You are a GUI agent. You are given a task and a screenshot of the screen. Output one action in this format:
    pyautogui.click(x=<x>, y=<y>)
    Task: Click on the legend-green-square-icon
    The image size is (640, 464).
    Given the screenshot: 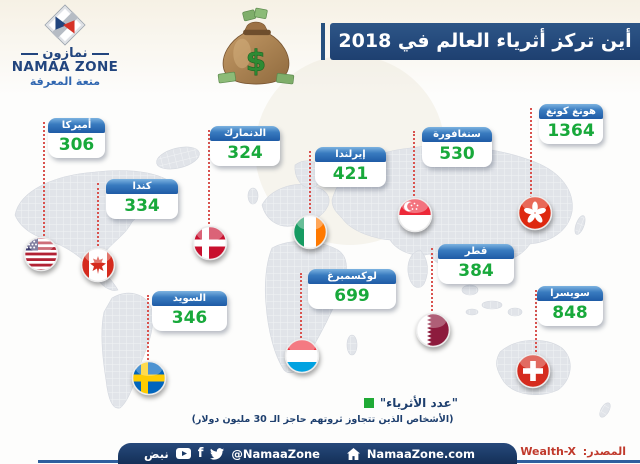 What is the action you would take?
    pyautogui.click(x=368, y=403)
    